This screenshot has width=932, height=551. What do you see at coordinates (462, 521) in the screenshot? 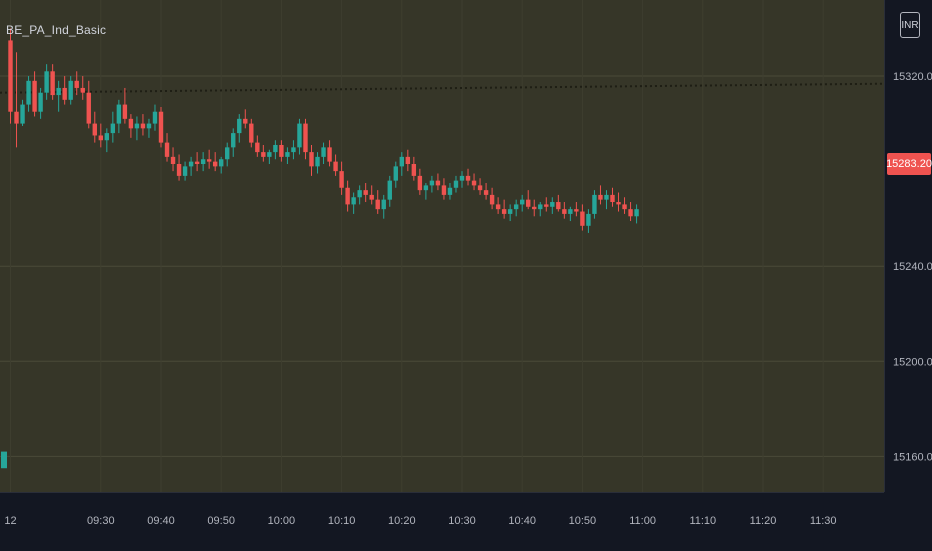
I see `time-axis-label: 10:30` at bounding box center [462, 521].